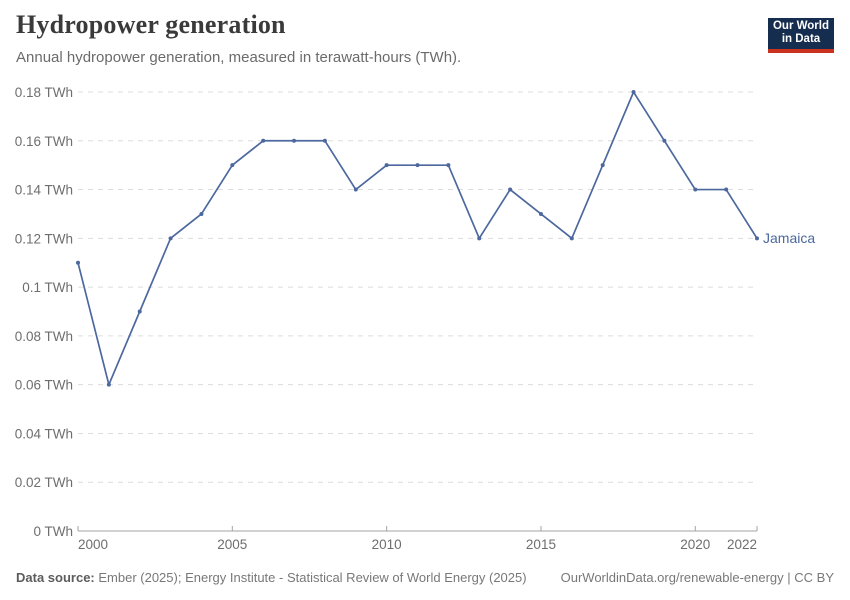 The height and width of the screenshot is (600, 850). I want to click on y-axis-label: 0 TWh, so click(53, 531).